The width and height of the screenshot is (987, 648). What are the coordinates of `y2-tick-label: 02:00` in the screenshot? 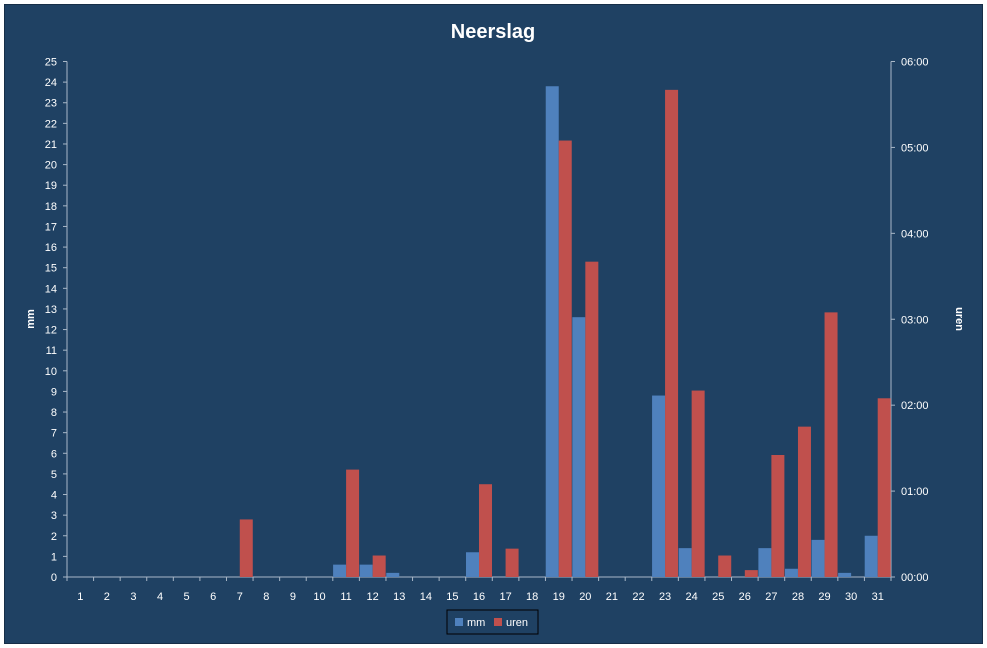 It's located at (915, 406).